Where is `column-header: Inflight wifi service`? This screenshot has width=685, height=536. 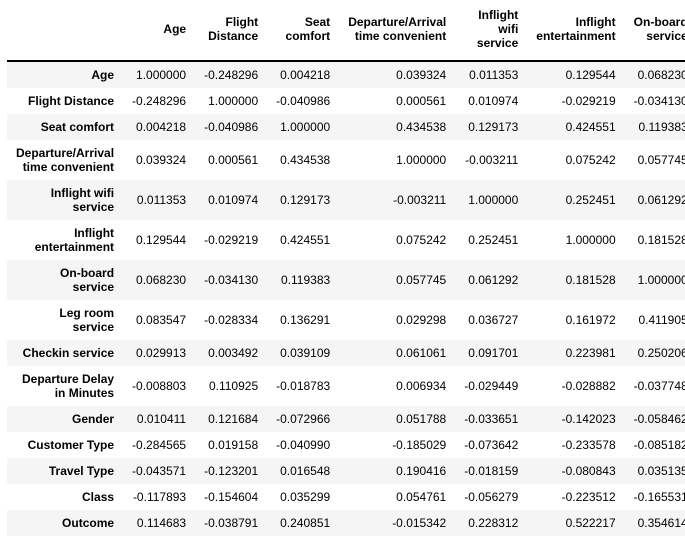 column-header: Inflight wifi service is located at coordinates (491, 31).